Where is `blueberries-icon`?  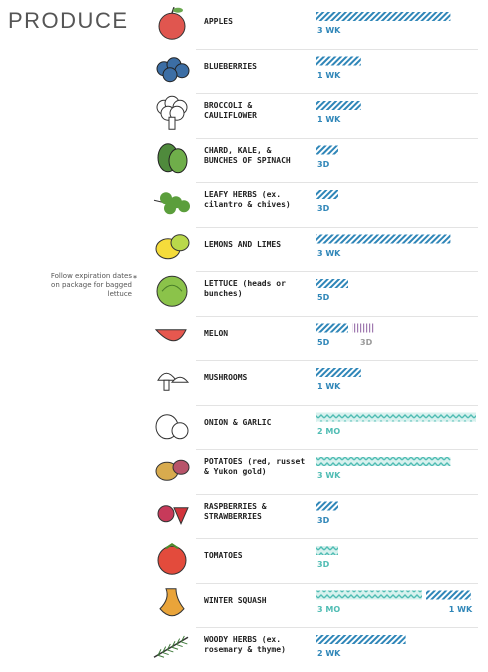
blueberries-icon is located at coordinates (173, 70).